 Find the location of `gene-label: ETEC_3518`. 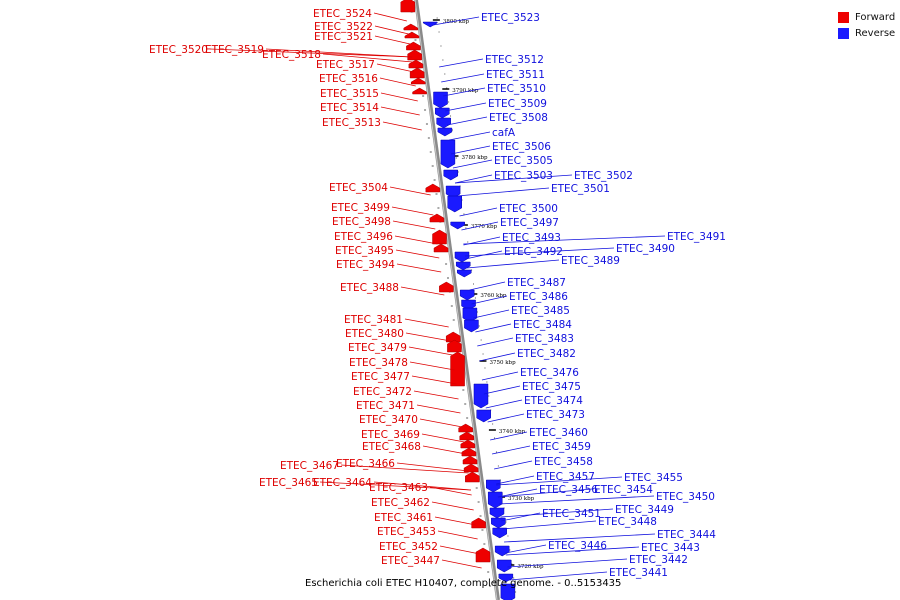

gene-label: ETEC_3518 is located at coordinates (291, 55).